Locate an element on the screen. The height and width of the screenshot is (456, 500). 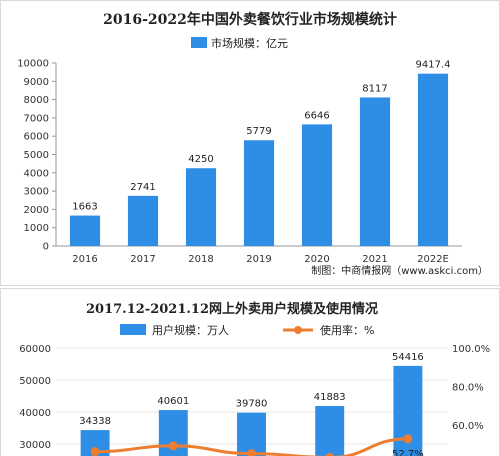
chart1-y-tick-label: 0 is located at coordinates (46, 247).